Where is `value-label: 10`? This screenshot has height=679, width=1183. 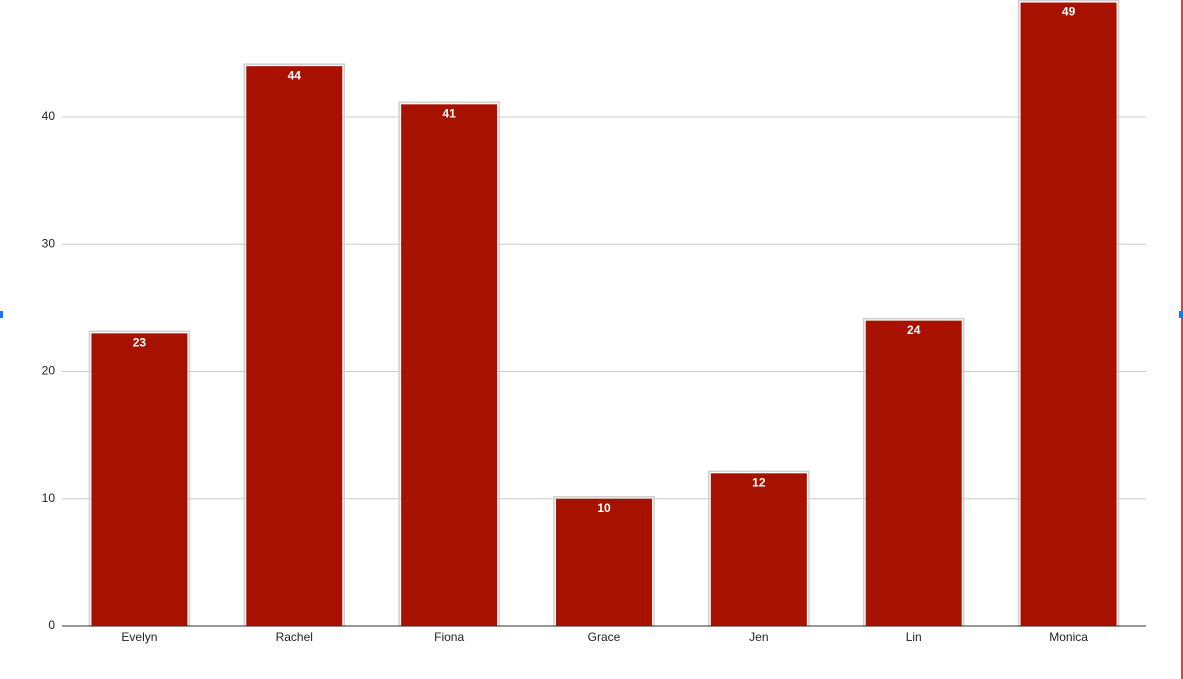
value-label: 10 is located at coordinates (604, 508).